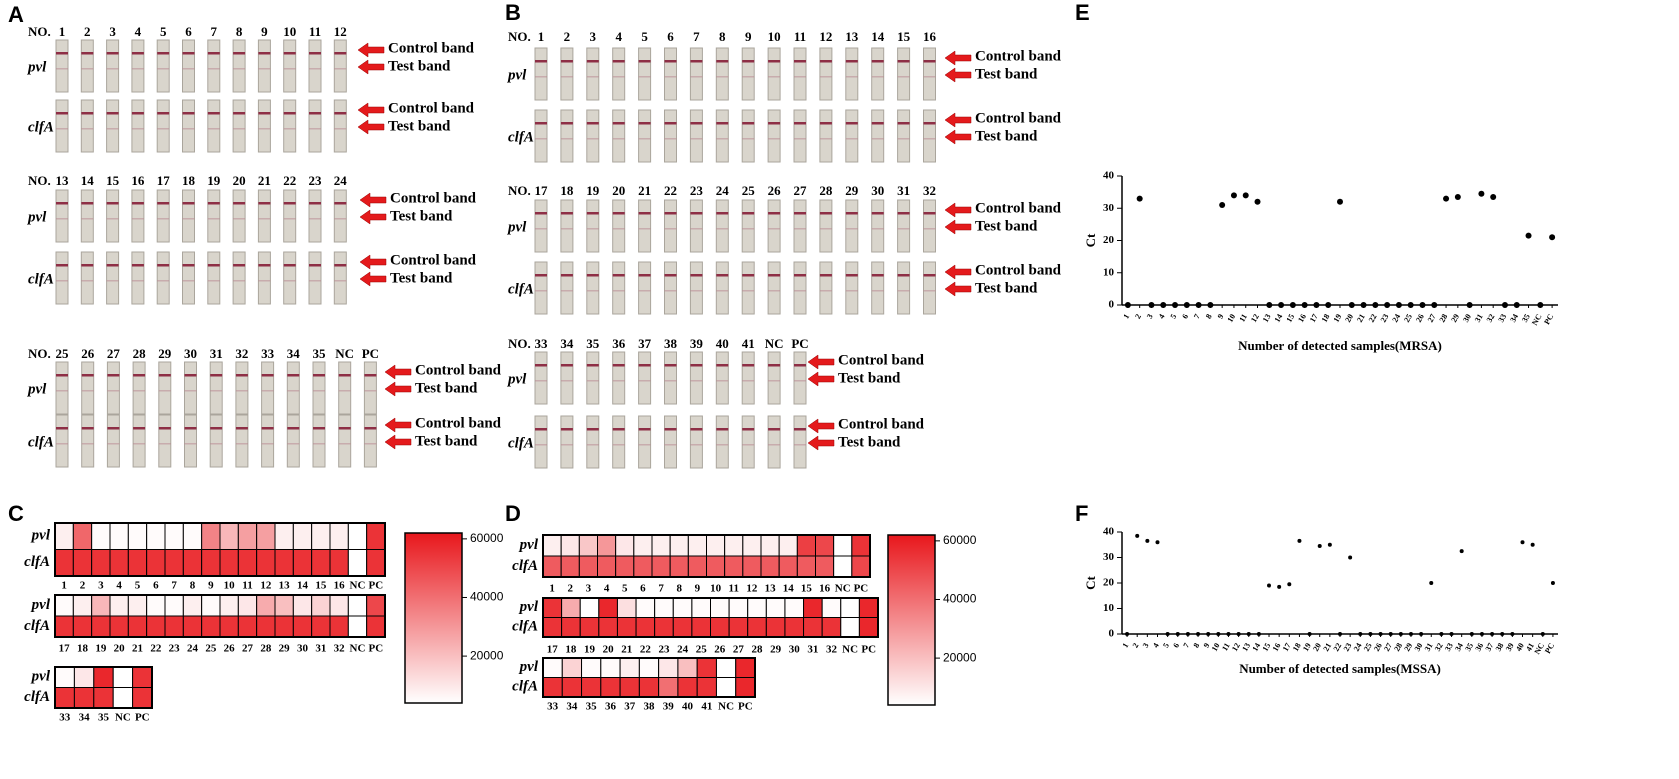  I want to click on column-label: 9, so click(698, 589).